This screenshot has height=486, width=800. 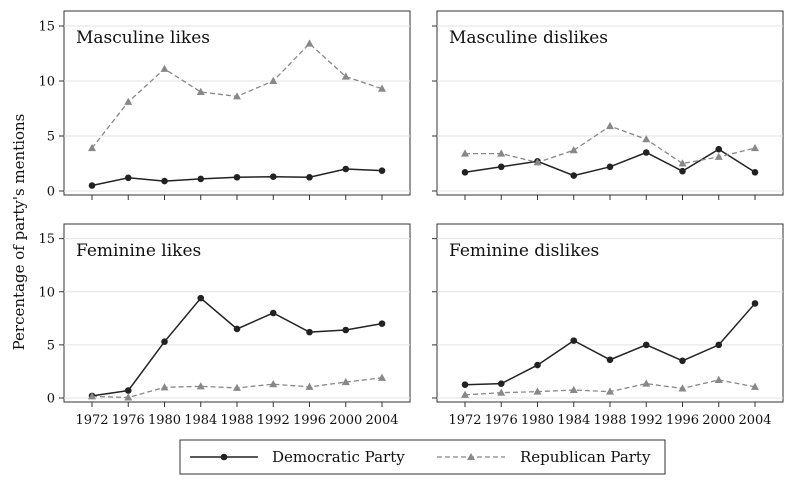 I want to click on legend-democratic-marker, so click(x=224, y=457).